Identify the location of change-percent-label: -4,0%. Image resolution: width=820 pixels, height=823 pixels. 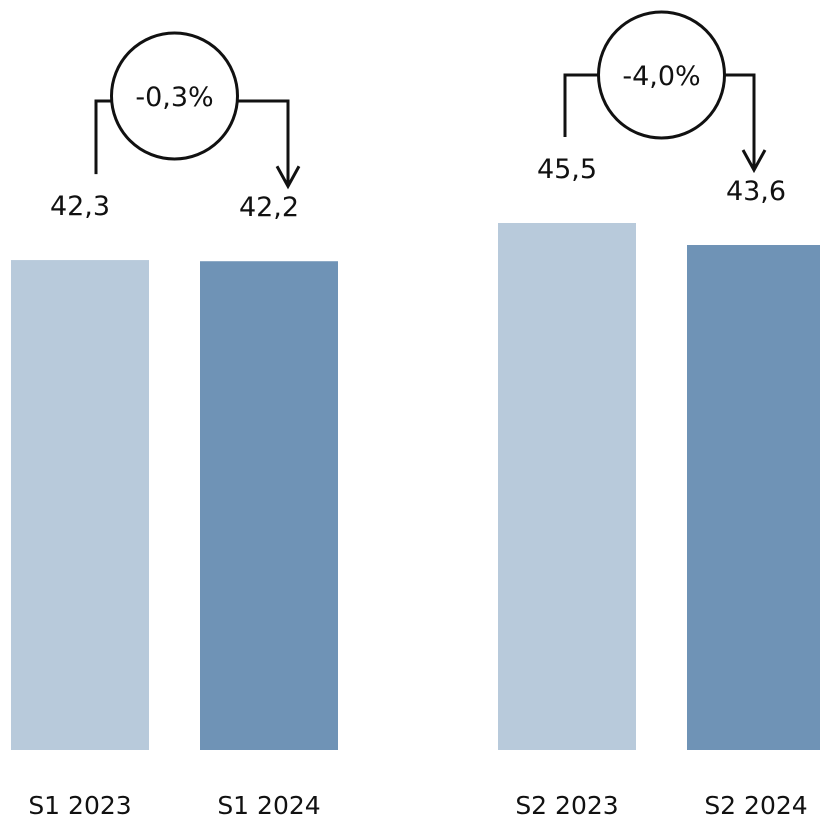
(661, 76).